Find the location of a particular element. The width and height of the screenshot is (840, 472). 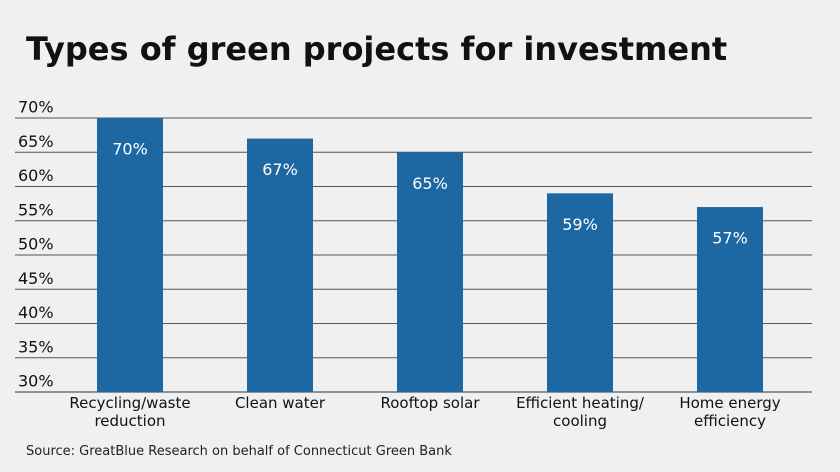

y-tick-label: 50% is located at coordinates (36, 244).